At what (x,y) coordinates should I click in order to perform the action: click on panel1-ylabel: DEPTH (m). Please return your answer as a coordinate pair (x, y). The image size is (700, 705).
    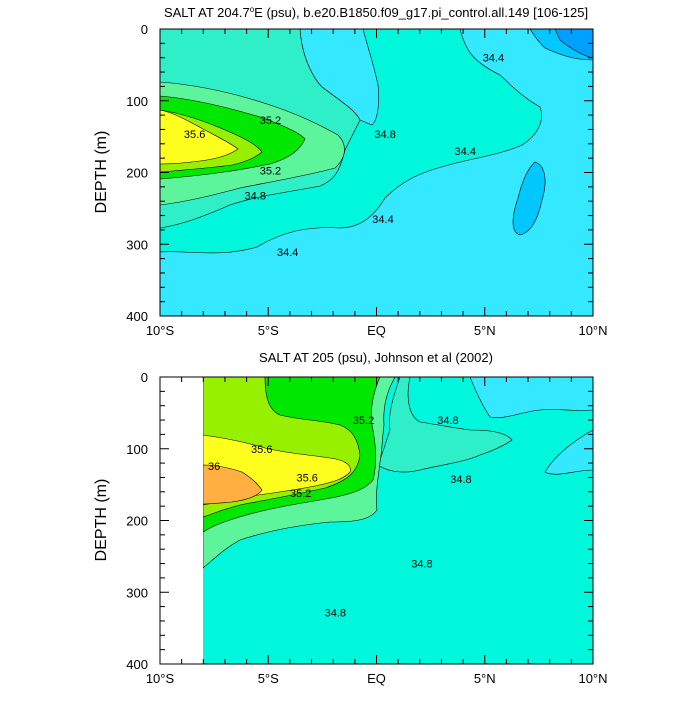
    Looking at the image, I should click on (101, 172).